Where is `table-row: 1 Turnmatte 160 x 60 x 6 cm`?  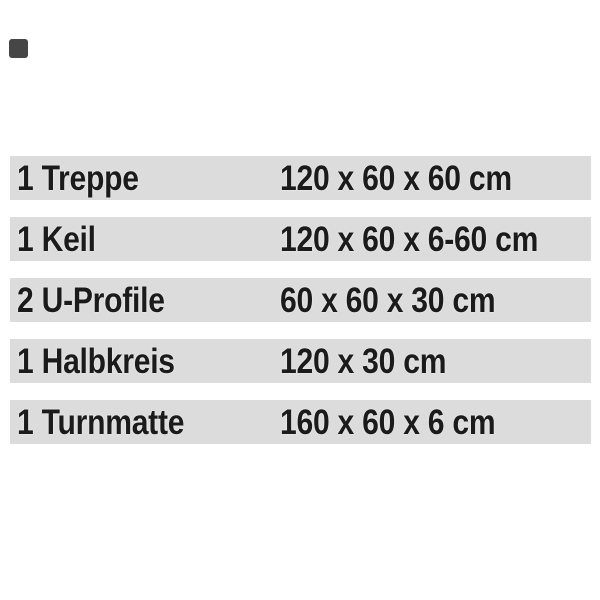
table-row: 1 Turnmatte 160 x 60 x 6 cm is located at coordinates (300, 422).